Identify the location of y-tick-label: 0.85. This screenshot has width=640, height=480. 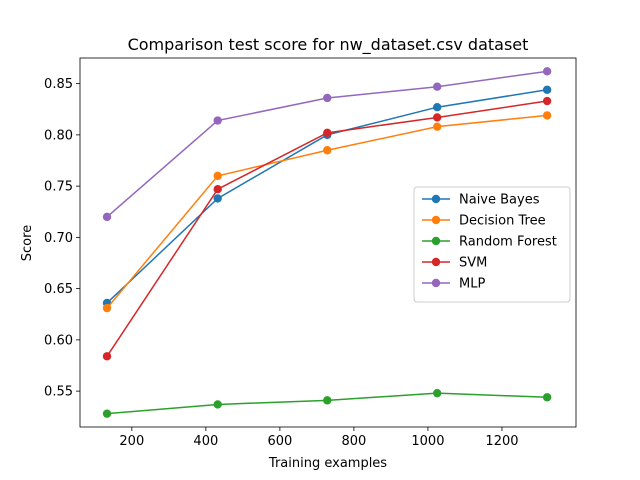
(58, 84).